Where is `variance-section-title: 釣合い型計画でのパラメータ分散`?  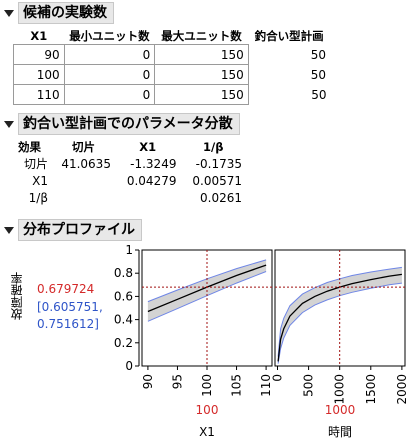 variance-section-title: 釣合い型計画でのパラメータ分散 is located at coordinates (129, 124).